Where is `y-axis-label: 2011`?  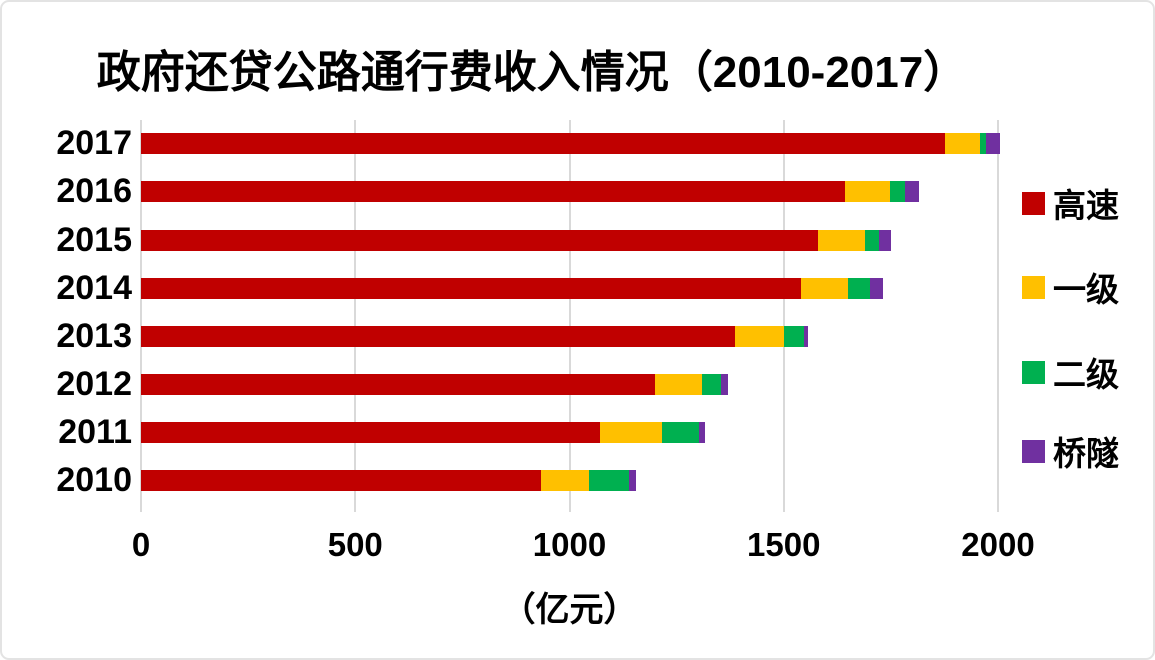
y-axis-label: 2011 is located at coordinates (95, 431).